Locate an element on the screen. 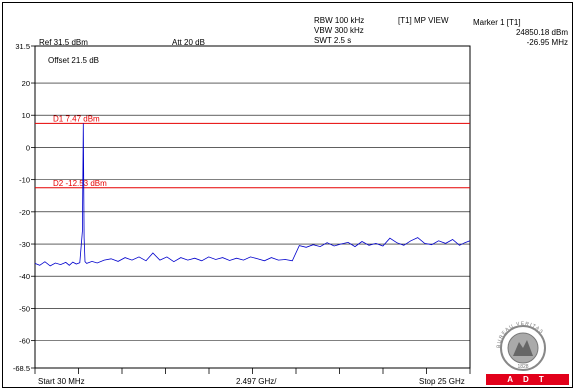 This screenshot has height=392, width=577. y-tick-label: 10 is located at coordinates (26, 115).